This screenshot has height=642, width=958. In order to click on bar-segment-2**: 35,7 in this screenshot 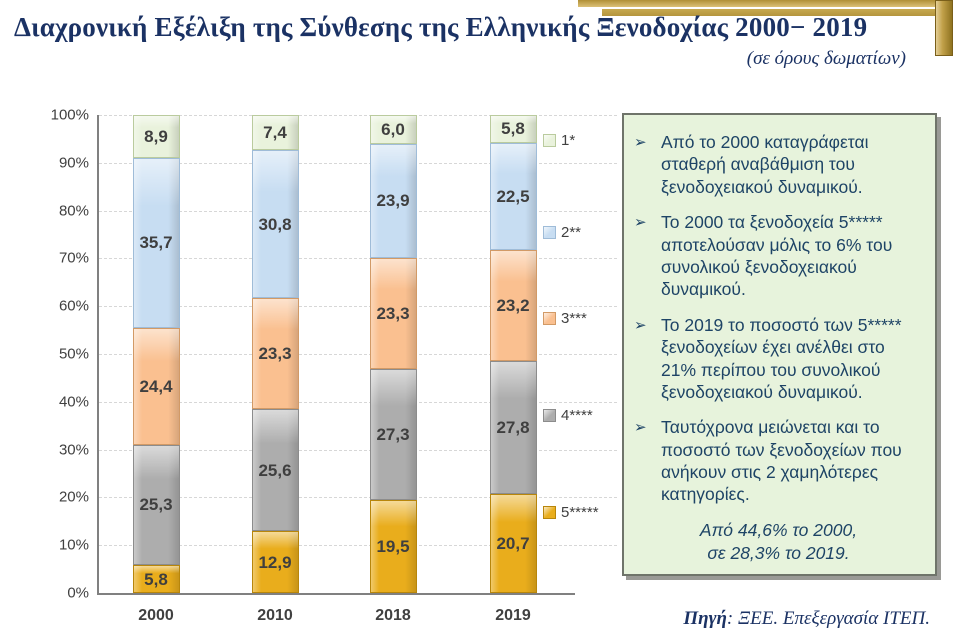, I will do `click(156, 242)`.